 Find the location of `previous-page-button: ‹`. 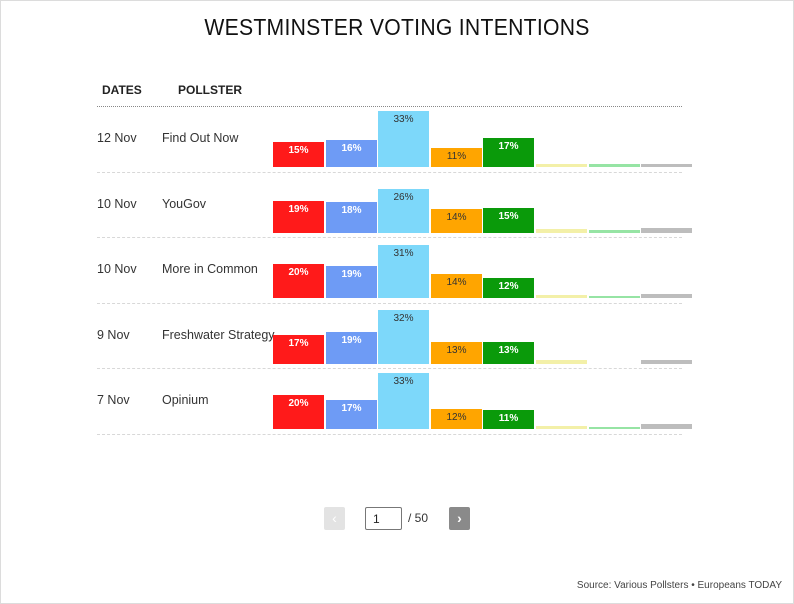

previous-page-button: ‹ is located at coordinates (334, 518).